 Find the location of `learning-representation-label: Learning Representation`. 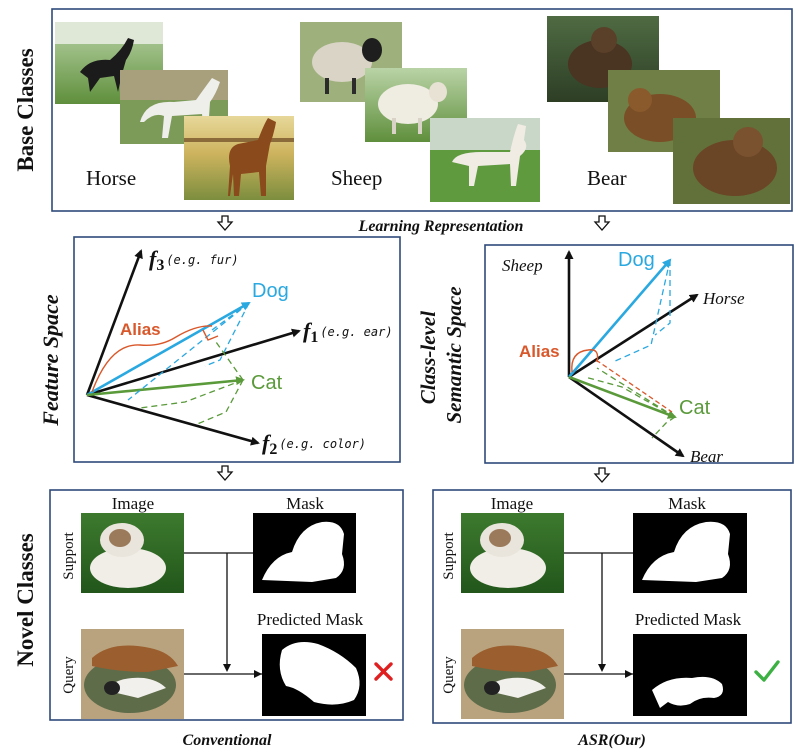

learning-representation-label: Learning Representation is located at coordinates (441, 226).